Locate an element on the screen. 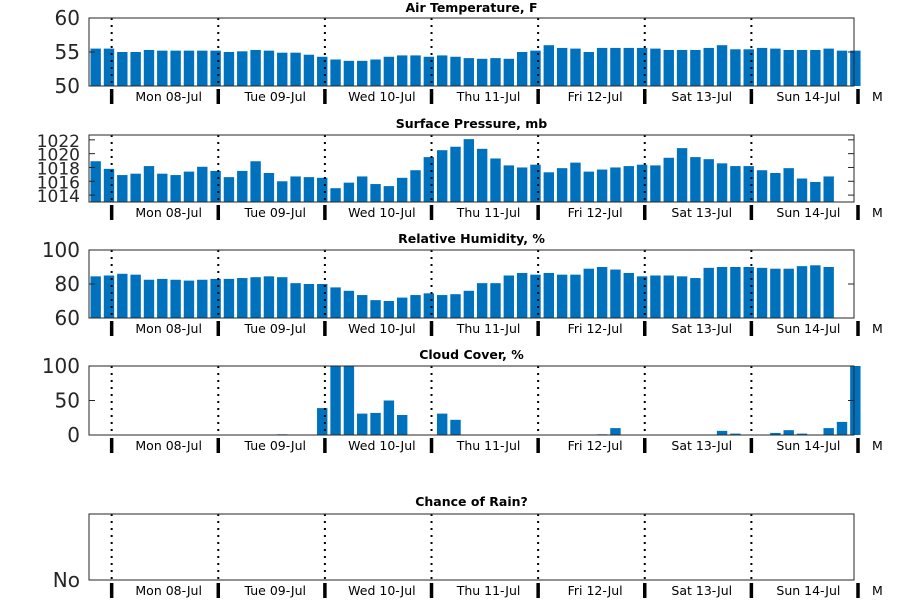 Image resolution: width=900 pixels, height=600 pixels. y-tick-label: 50 is located at coordinates (67, 401).